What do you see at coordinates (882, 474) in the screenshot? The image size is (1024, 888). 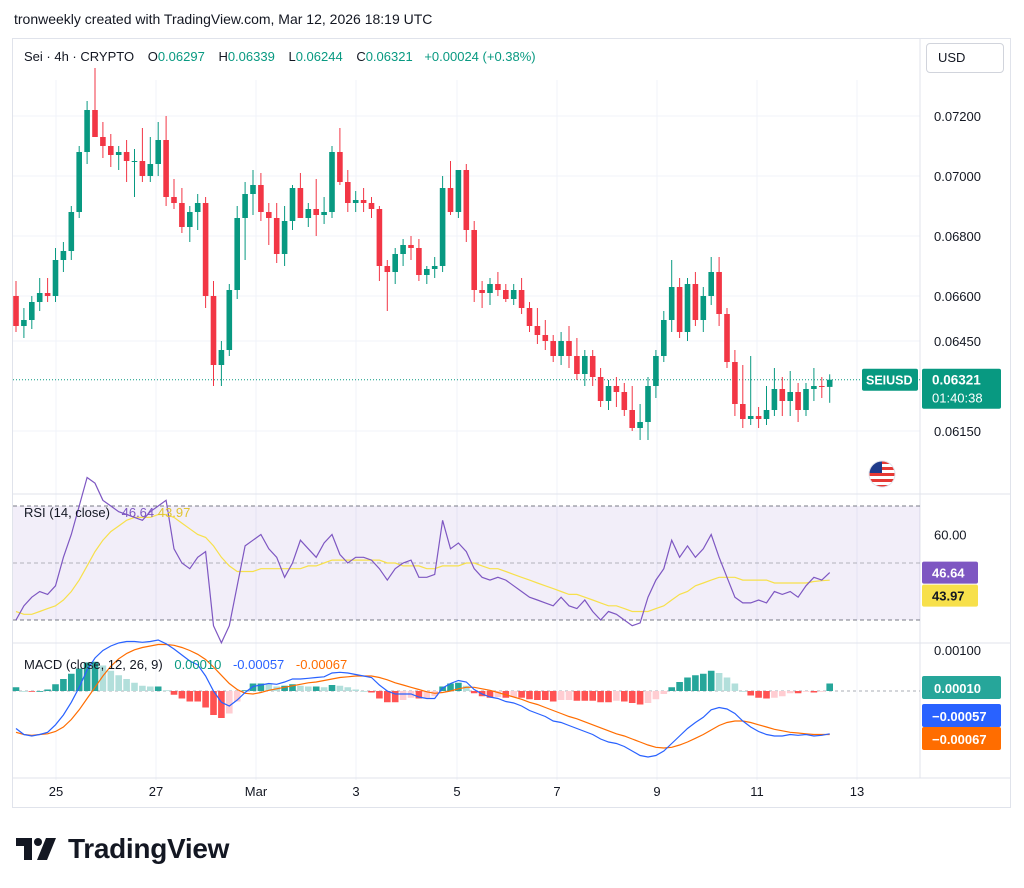 I see `us-flag-icon` at bounding box center [882, 474].